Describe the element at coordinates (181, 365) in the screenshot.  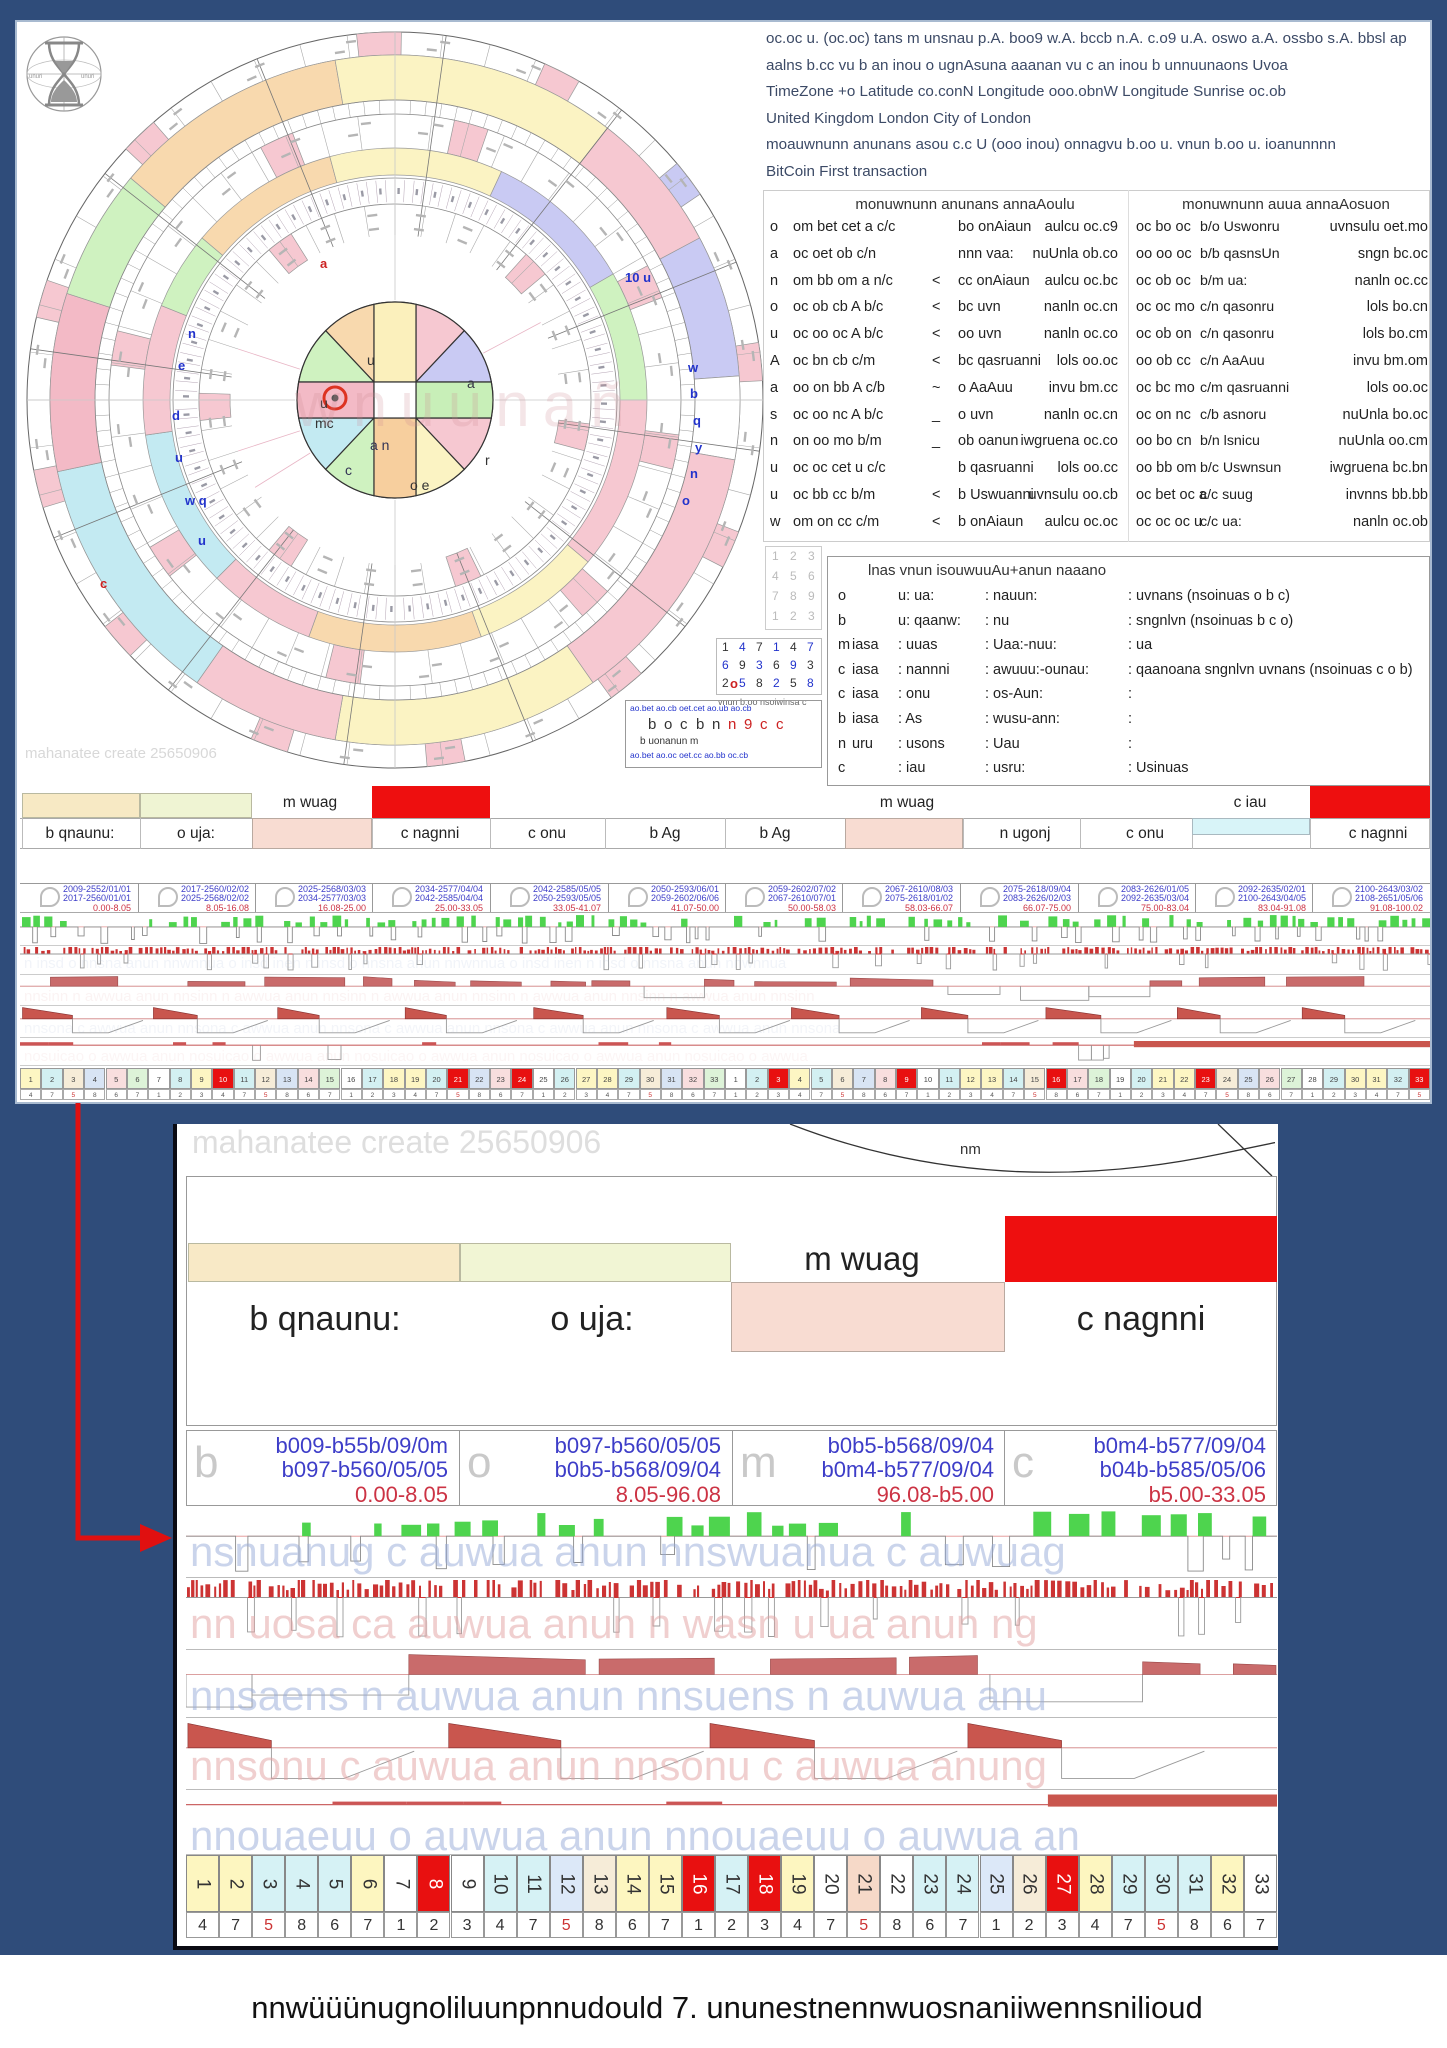
I see `svg-text: e` at that location.